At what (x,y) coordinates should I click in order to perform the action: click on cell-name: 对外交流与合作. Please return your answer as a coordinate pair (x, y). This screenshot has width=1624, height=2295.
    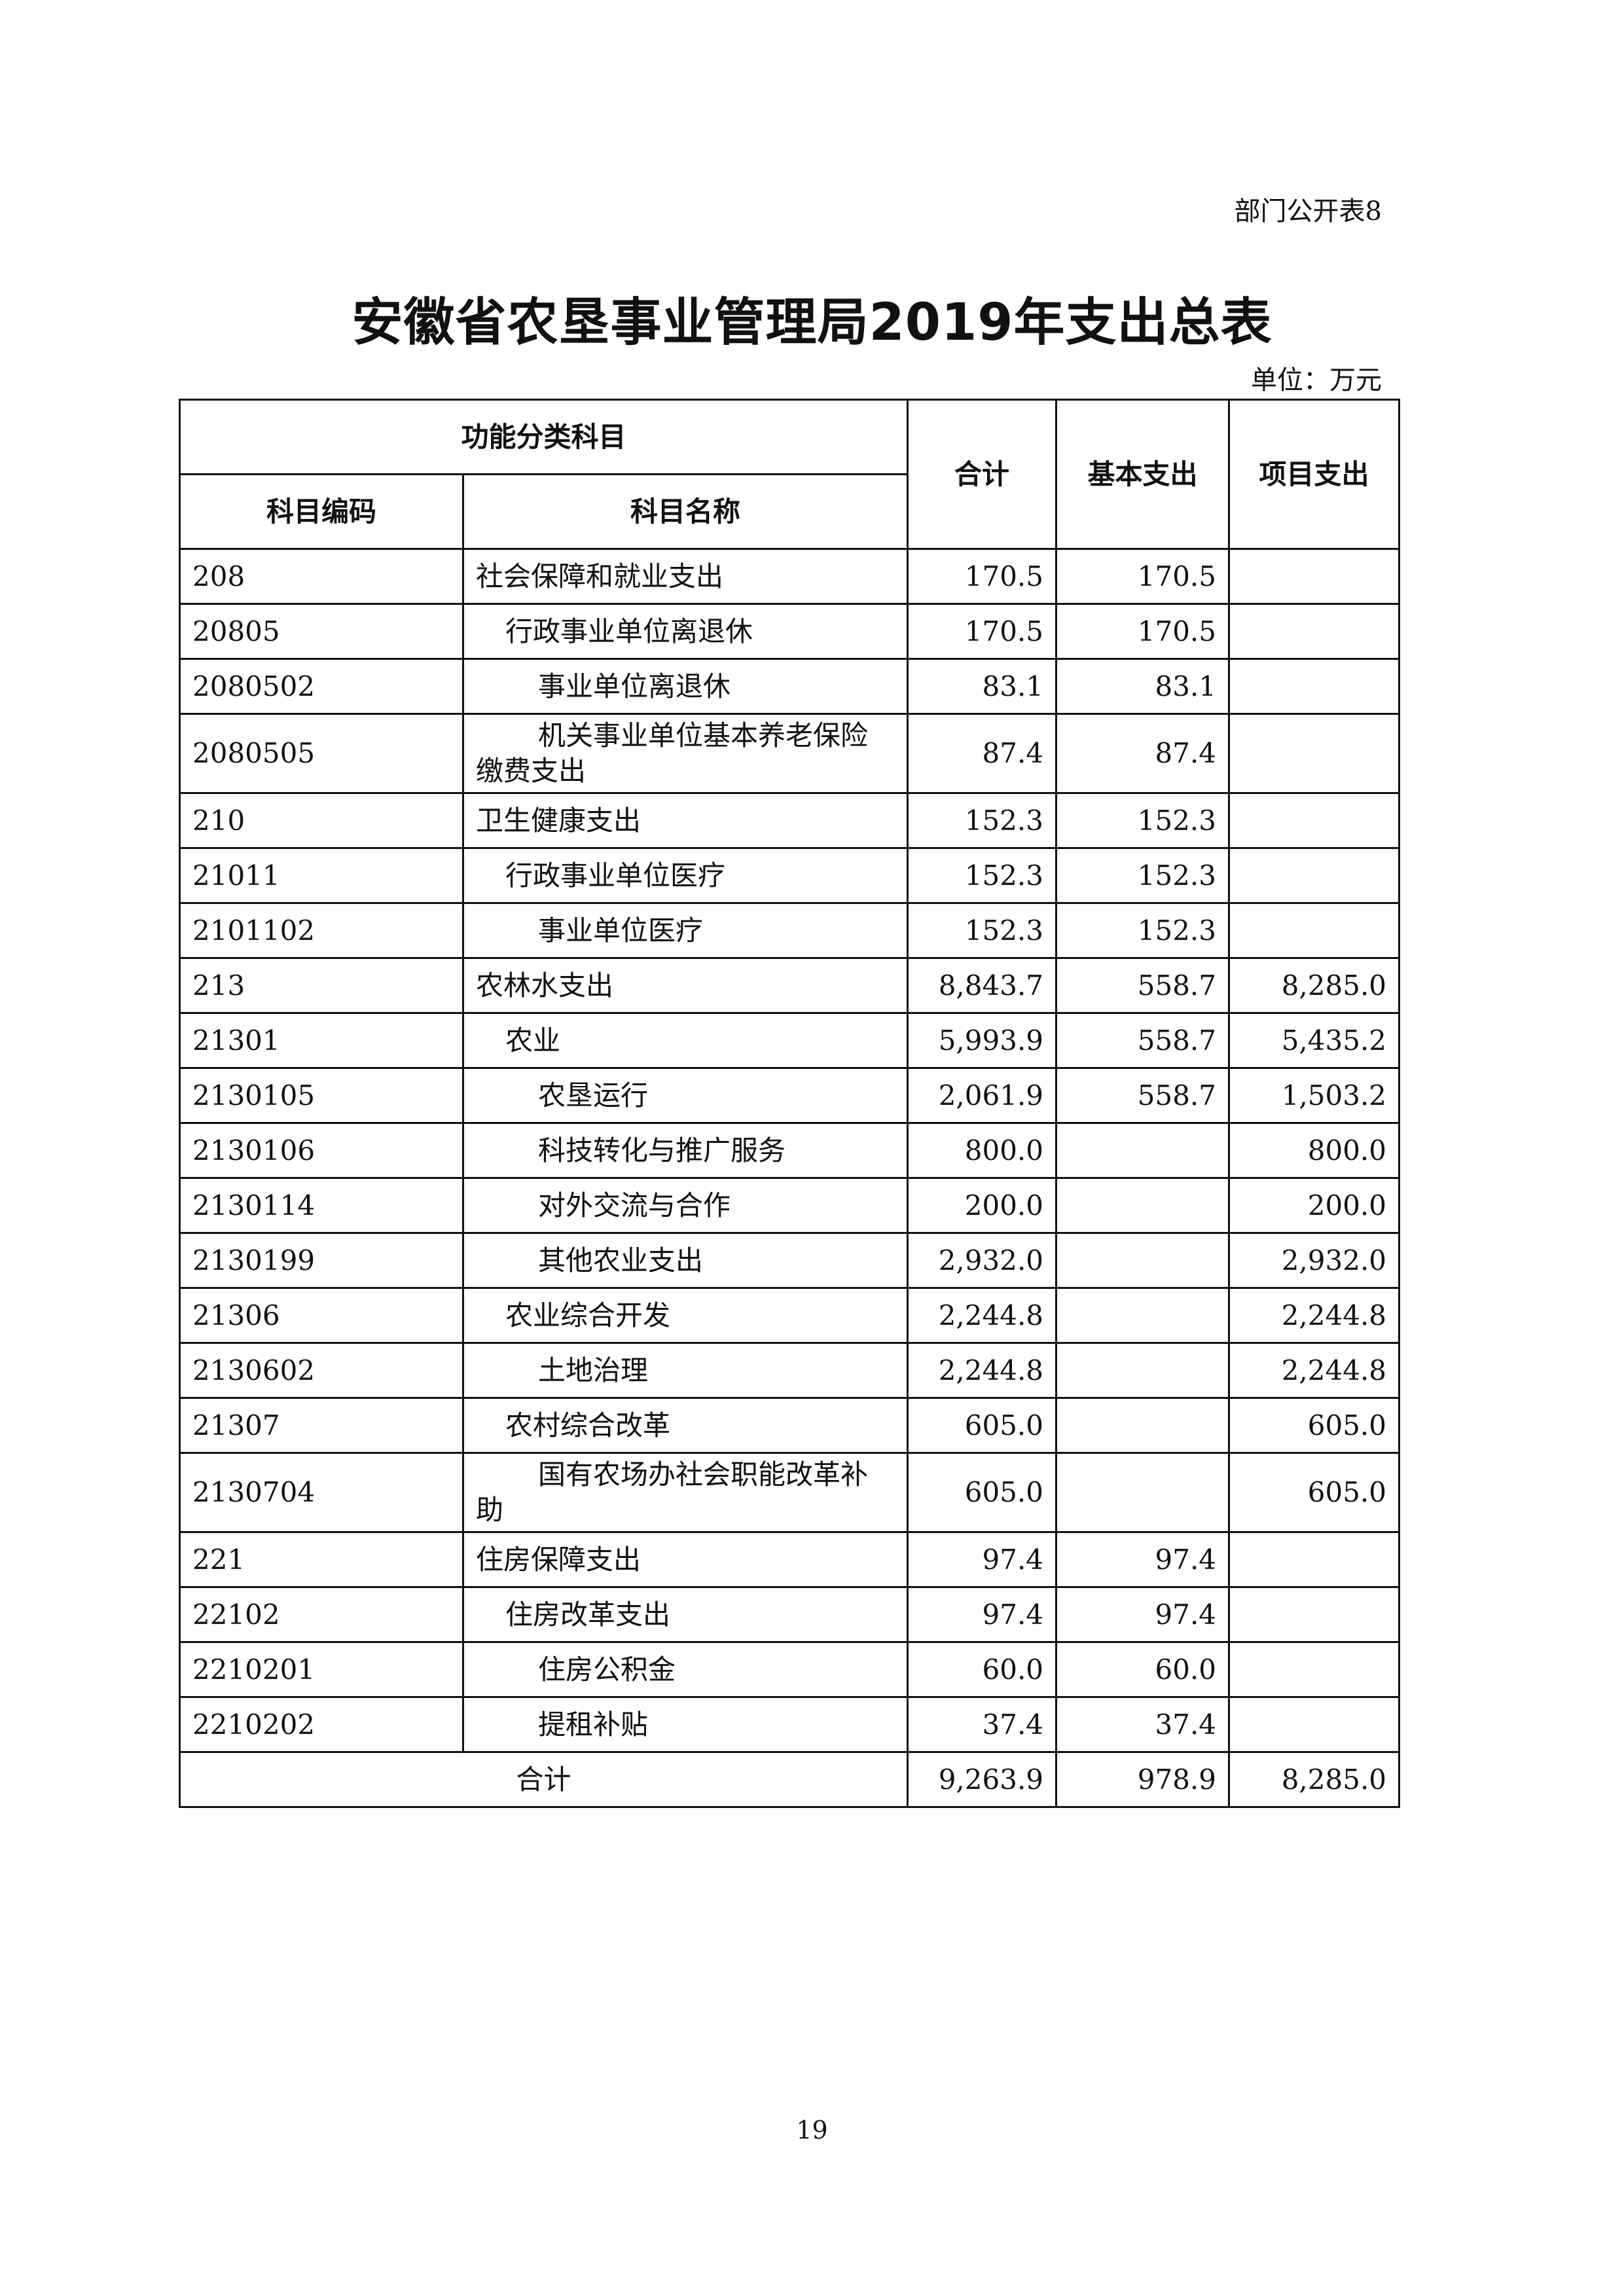
    Looking at the image, I should click on (685, 1206).